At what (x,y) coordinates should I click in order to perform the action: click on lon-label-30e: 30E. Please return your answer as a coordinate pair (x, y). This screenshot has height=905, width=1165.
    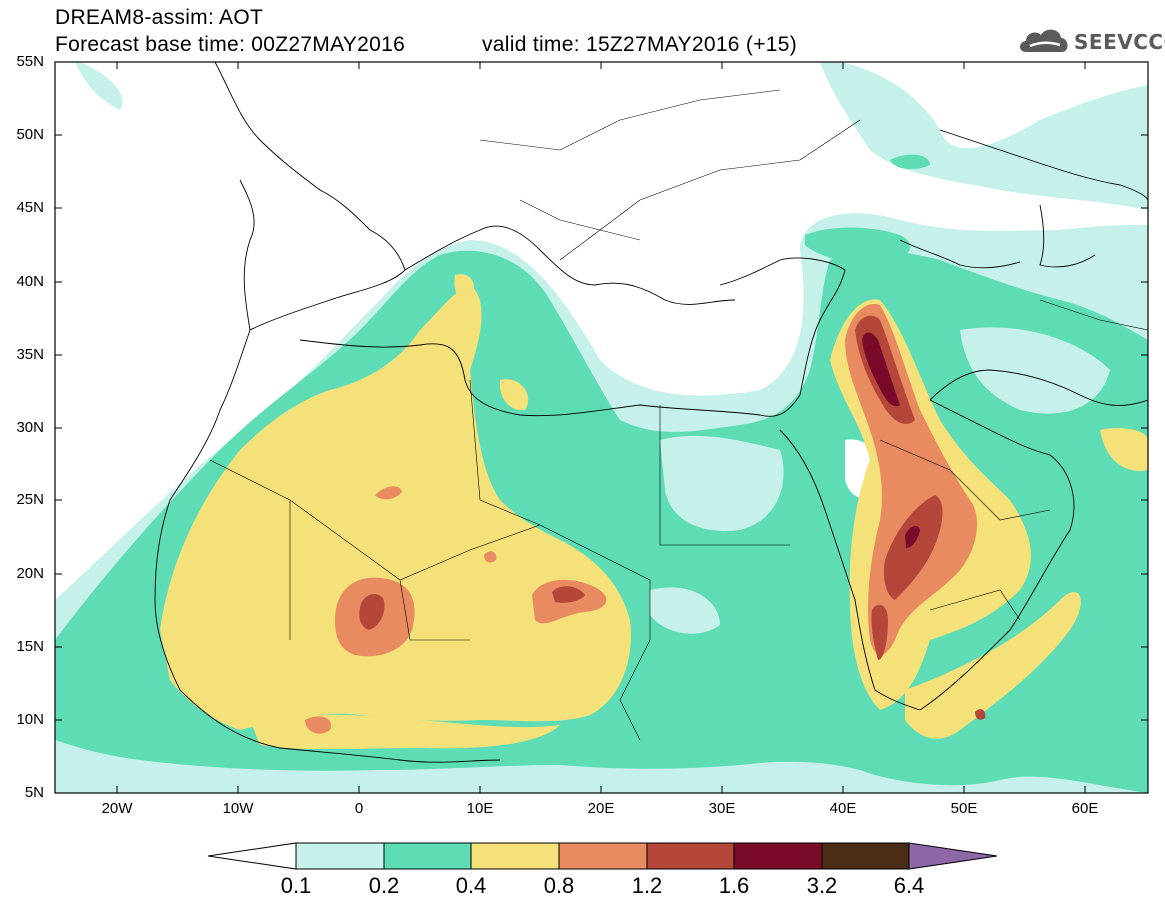
    Looking at the image, I should click on (722, 808).